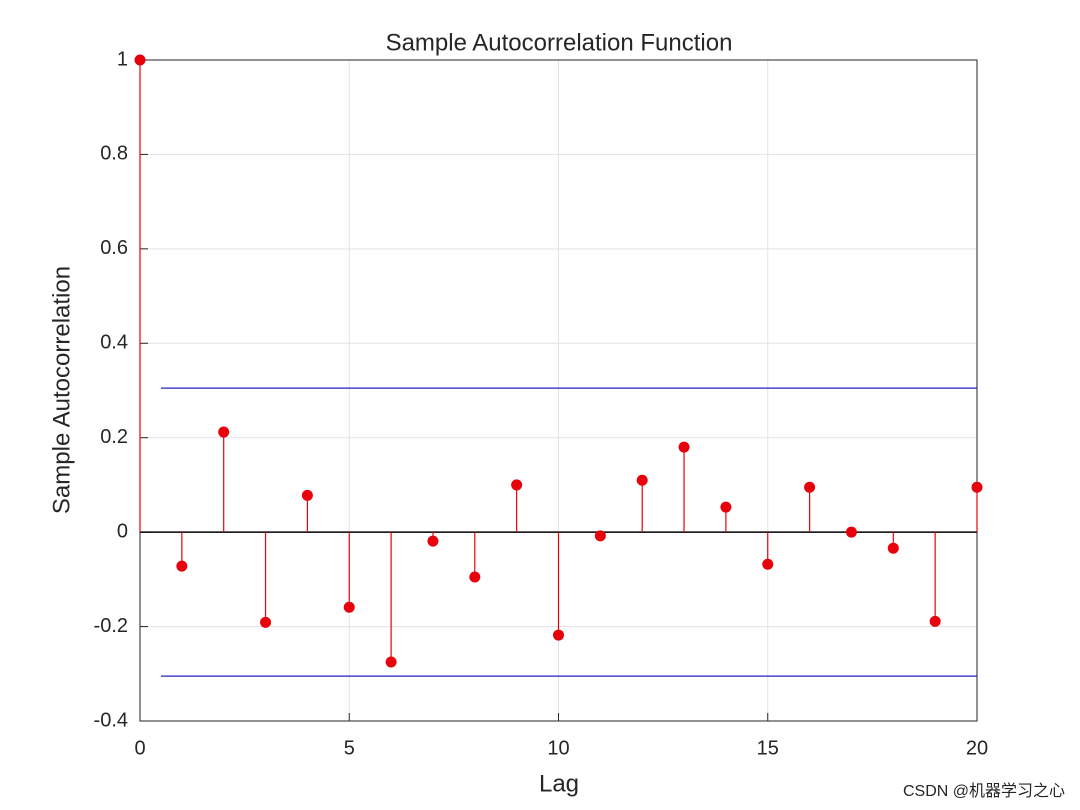  I want to click on chart-title: Sample Autocorrelation Function, so click(559, 42).